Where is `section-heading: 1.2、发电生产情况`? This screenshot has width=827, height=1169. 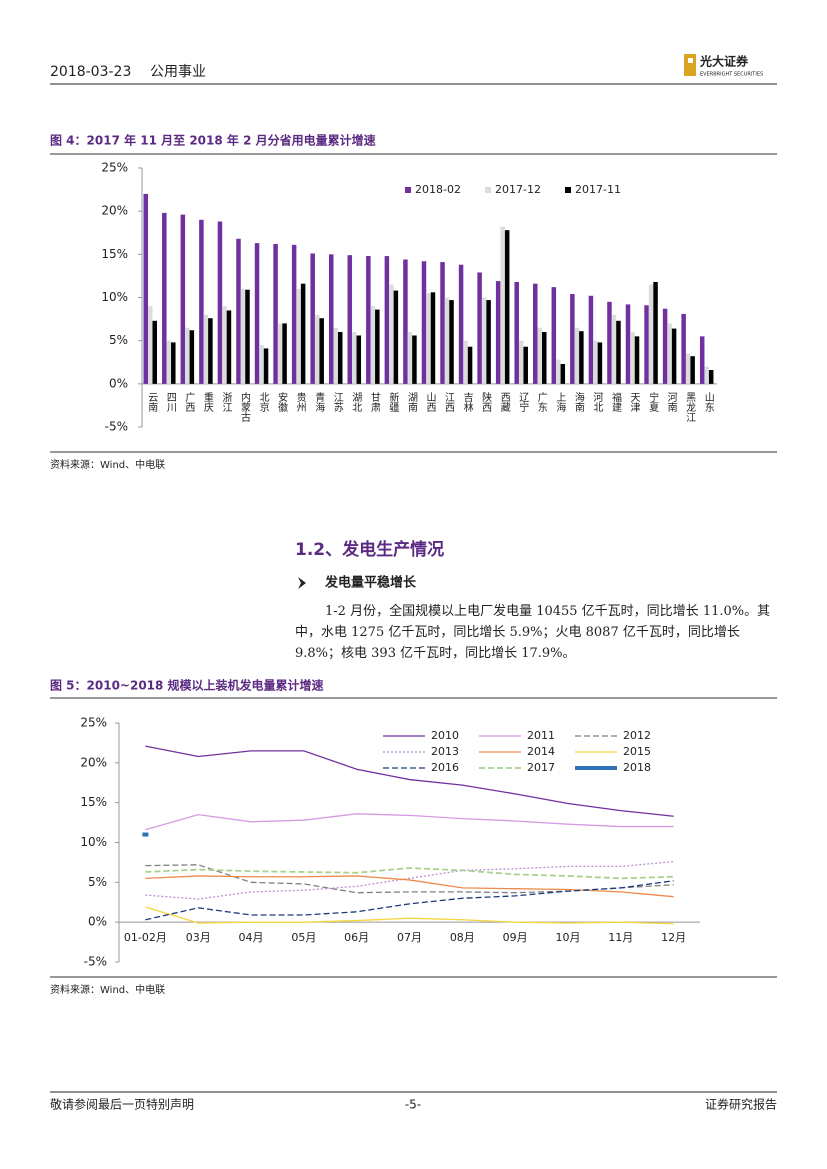 section-heading: 1.2、发电生产情况 is located at coordinates (369, 549).